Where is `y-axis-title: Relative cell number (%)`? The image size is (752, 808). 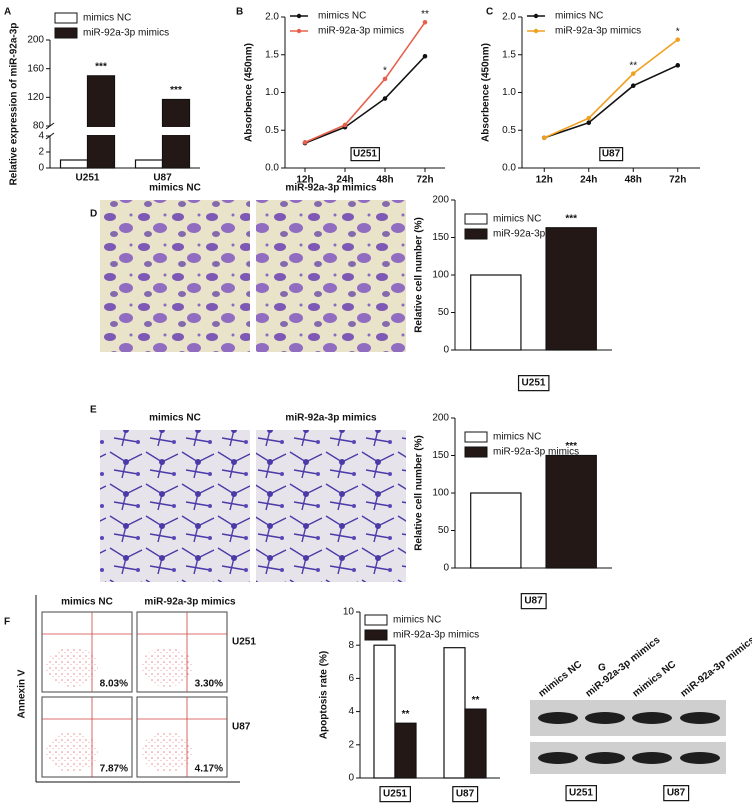
y-axis-title: Relative cell number (%) is located at coordinates (419, 493).